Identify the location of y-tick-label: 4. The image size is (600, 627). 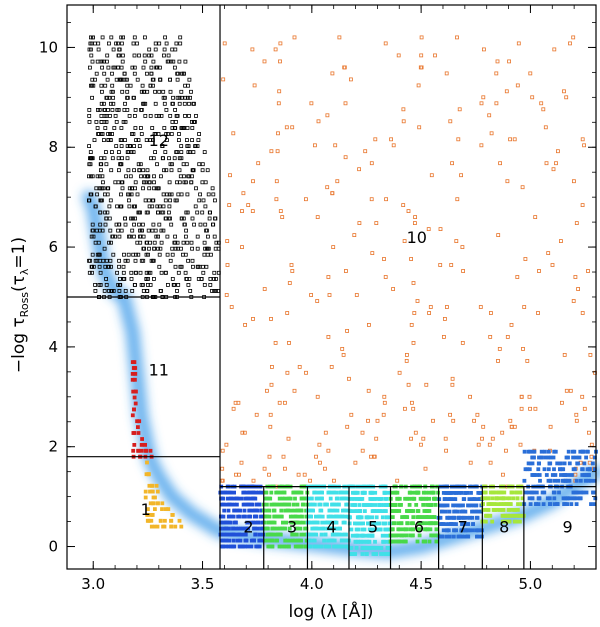
(53, 347).